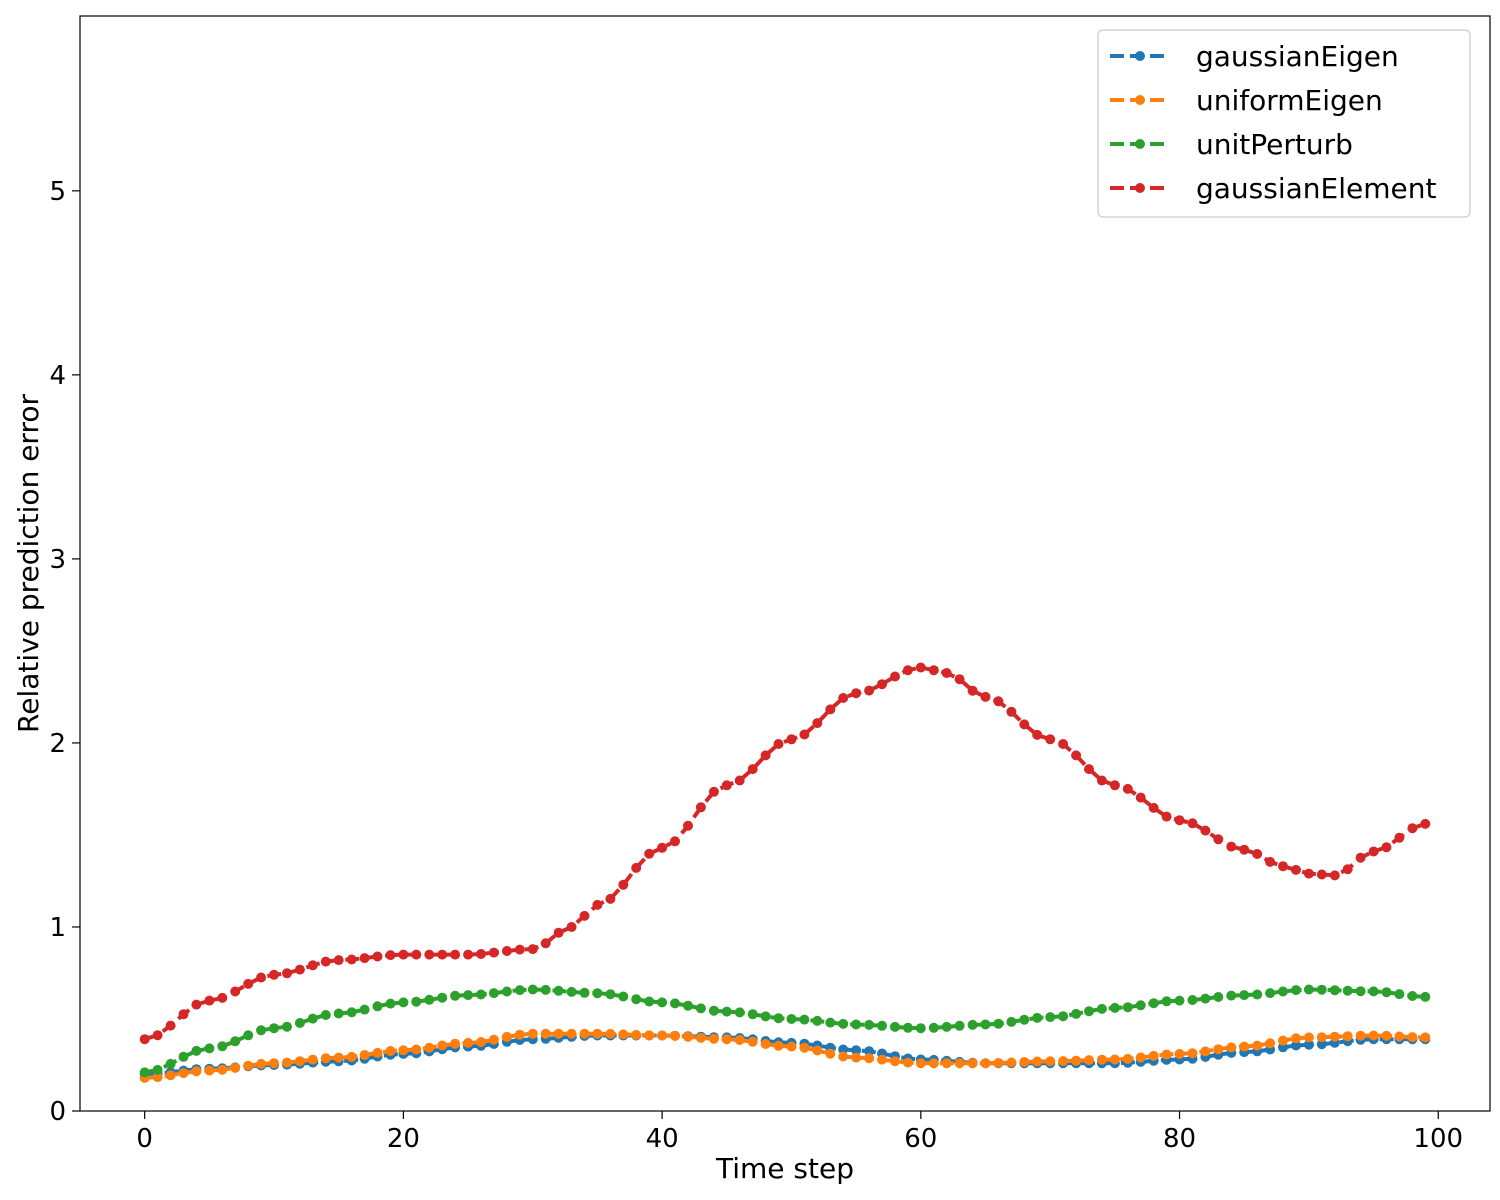 The width and height of the screenshot is (1500, 1200). What do you see at coordinates (1316, 188) in the screenshot?
I see `legend-label: gaussianElement` at bounding box center [1316, 188].